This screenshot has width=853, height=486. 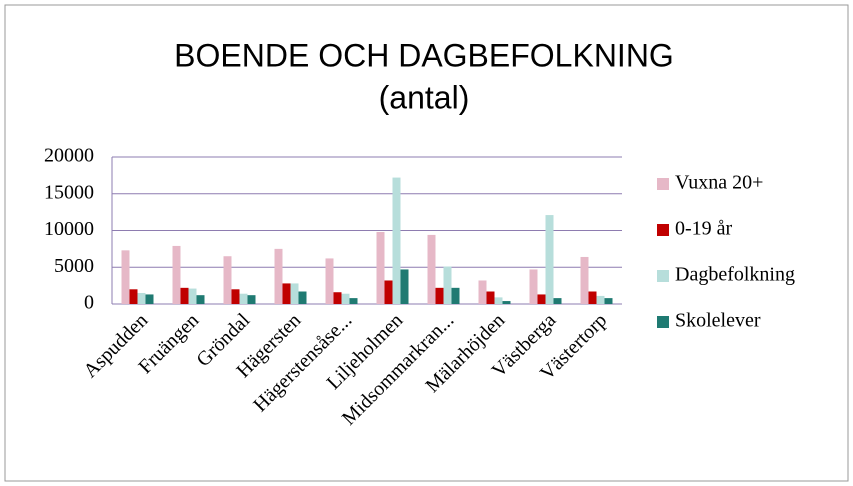 What do you see at coordinates (735, 275) in the screenshot?
I see `legend-label: Dagbefolkning` at bounding box center [735, 275].